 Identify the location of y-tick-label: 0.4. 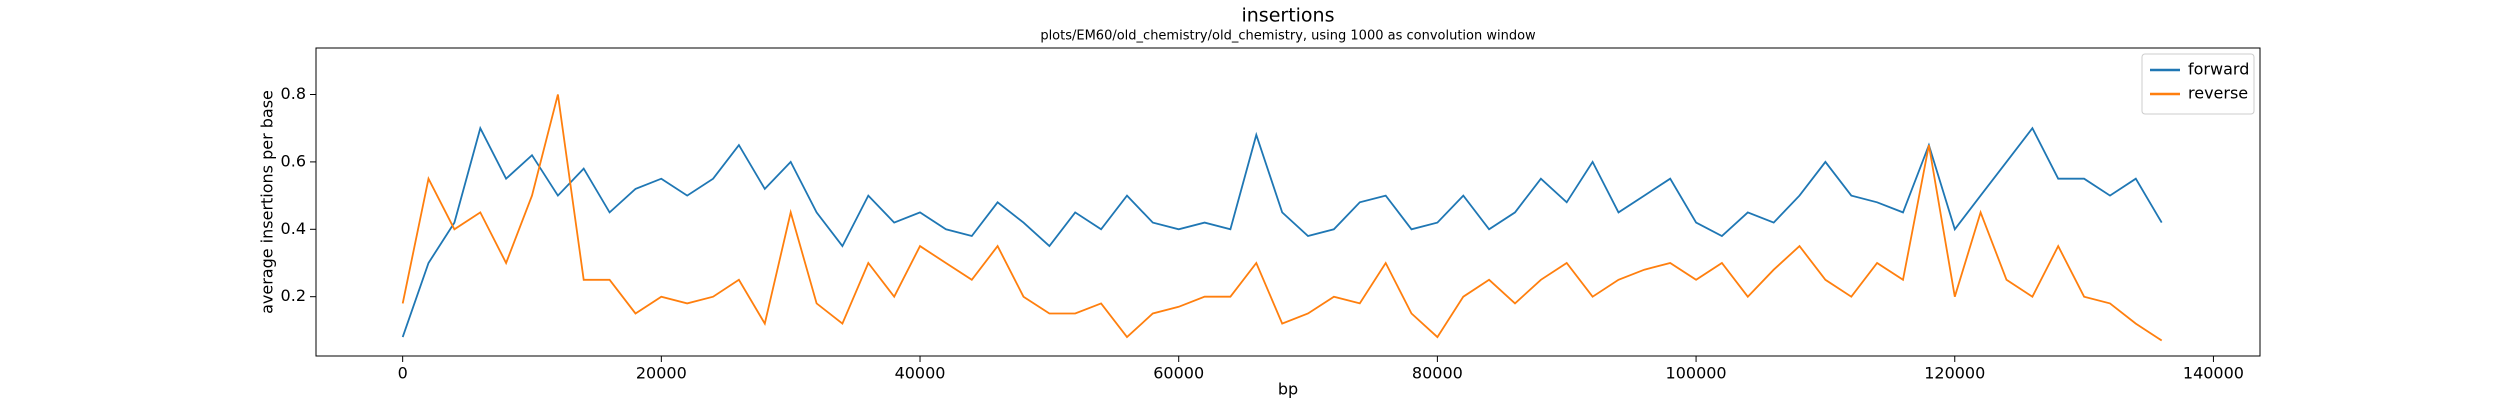
(293, 228).